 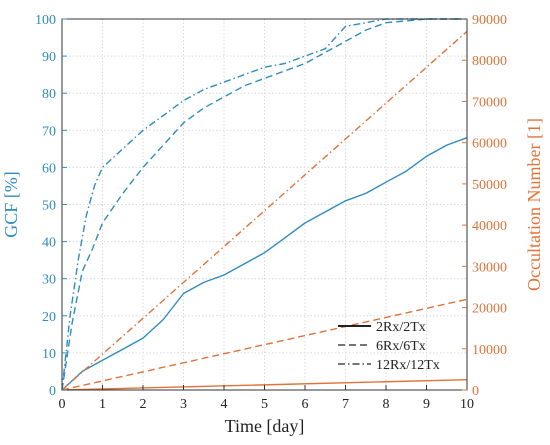 What do you see at coordinates (102, 404) in the screenshot?
I see `x-tick-label: 1` at bounding box center [102, 404].